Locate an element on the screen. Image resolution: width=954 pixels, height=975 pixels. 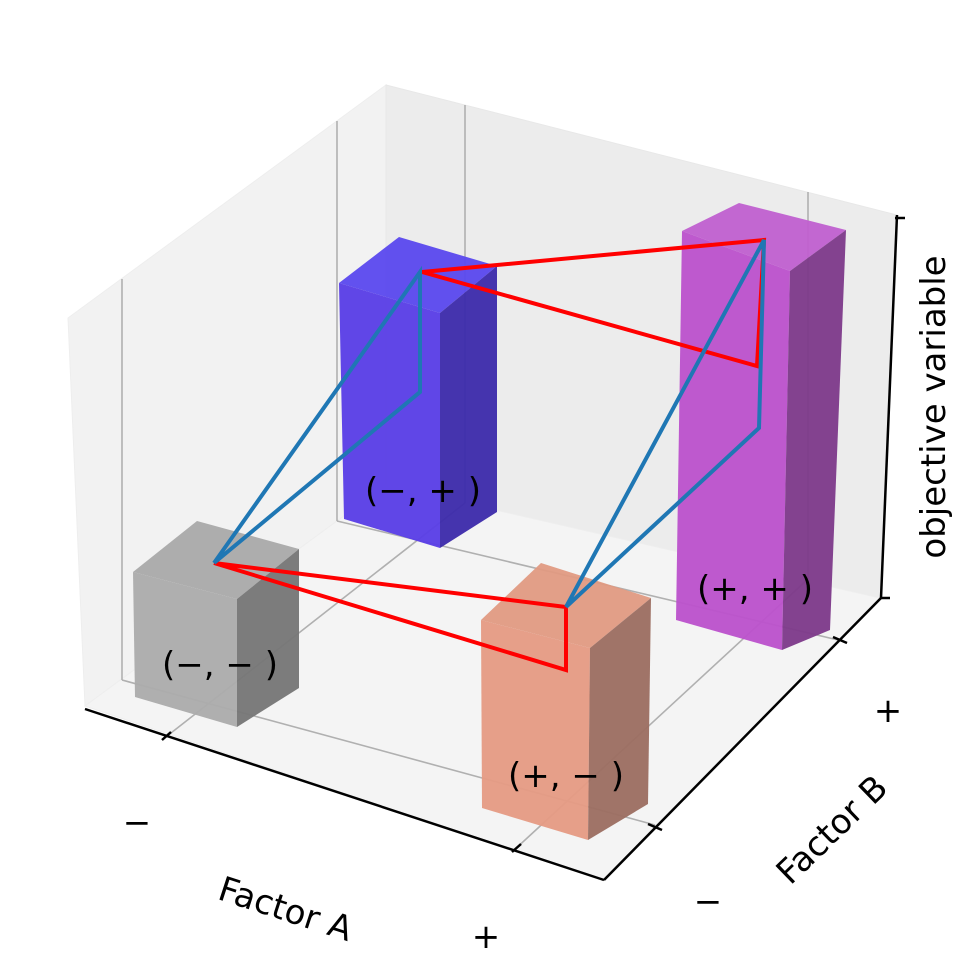
x-axis-label: Factor A is located at coordinates (286, 909).